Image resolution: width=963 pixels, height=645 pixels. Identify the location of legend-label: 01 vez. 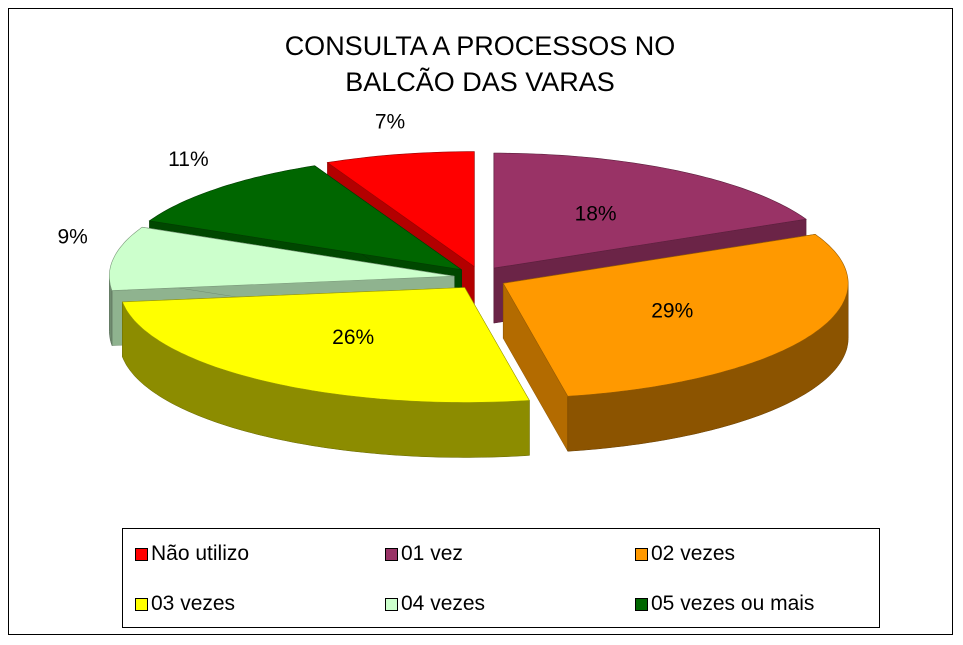
(432, 553).